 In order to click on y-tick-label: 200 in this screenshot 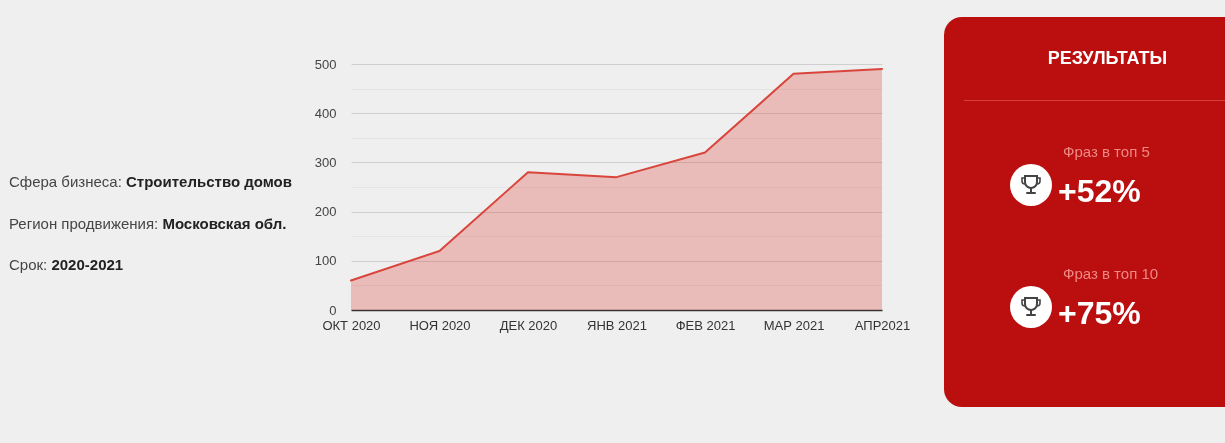, I will do `click(325, 212)`.